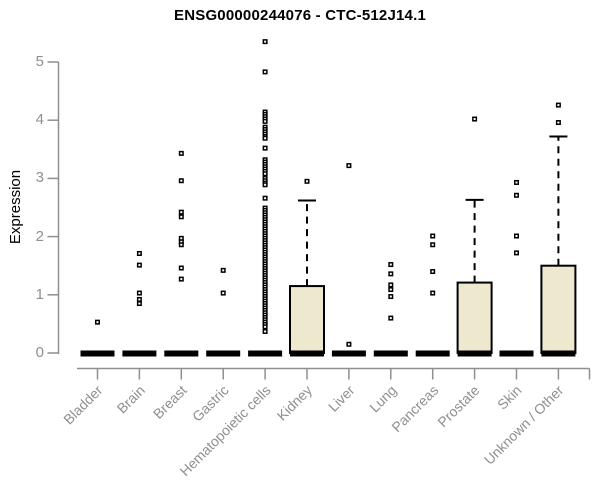  What do you see at coordinates (39, 236) in the screenshot?
I see `y-tick-label: 2` at bounding box center [39, 236].